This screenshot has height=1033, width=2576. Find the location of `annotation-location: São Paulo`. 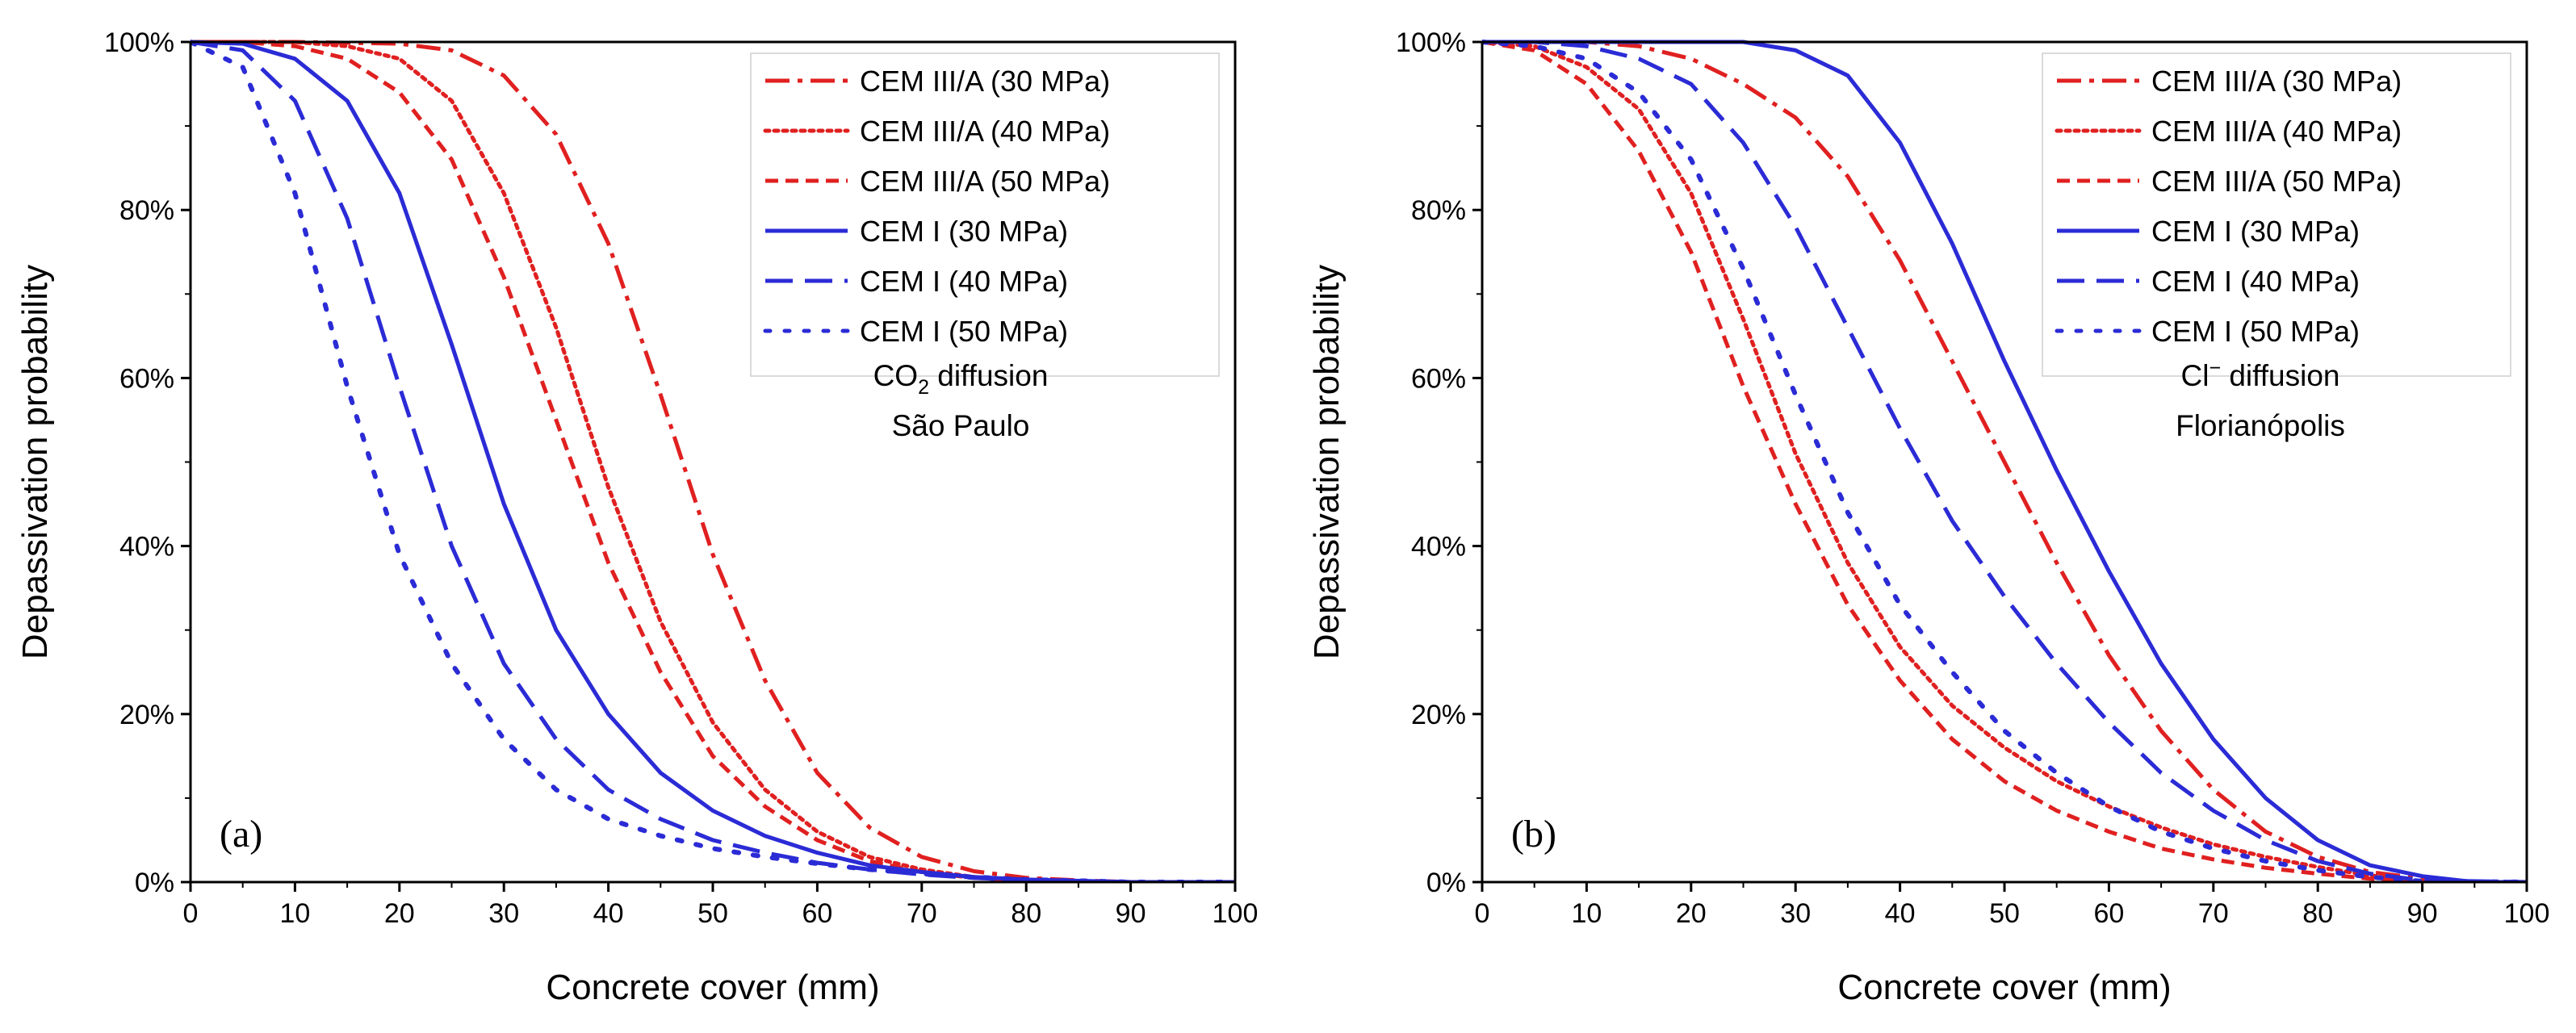

annotation-location: São Paulo is located at coordinates (961, 425).